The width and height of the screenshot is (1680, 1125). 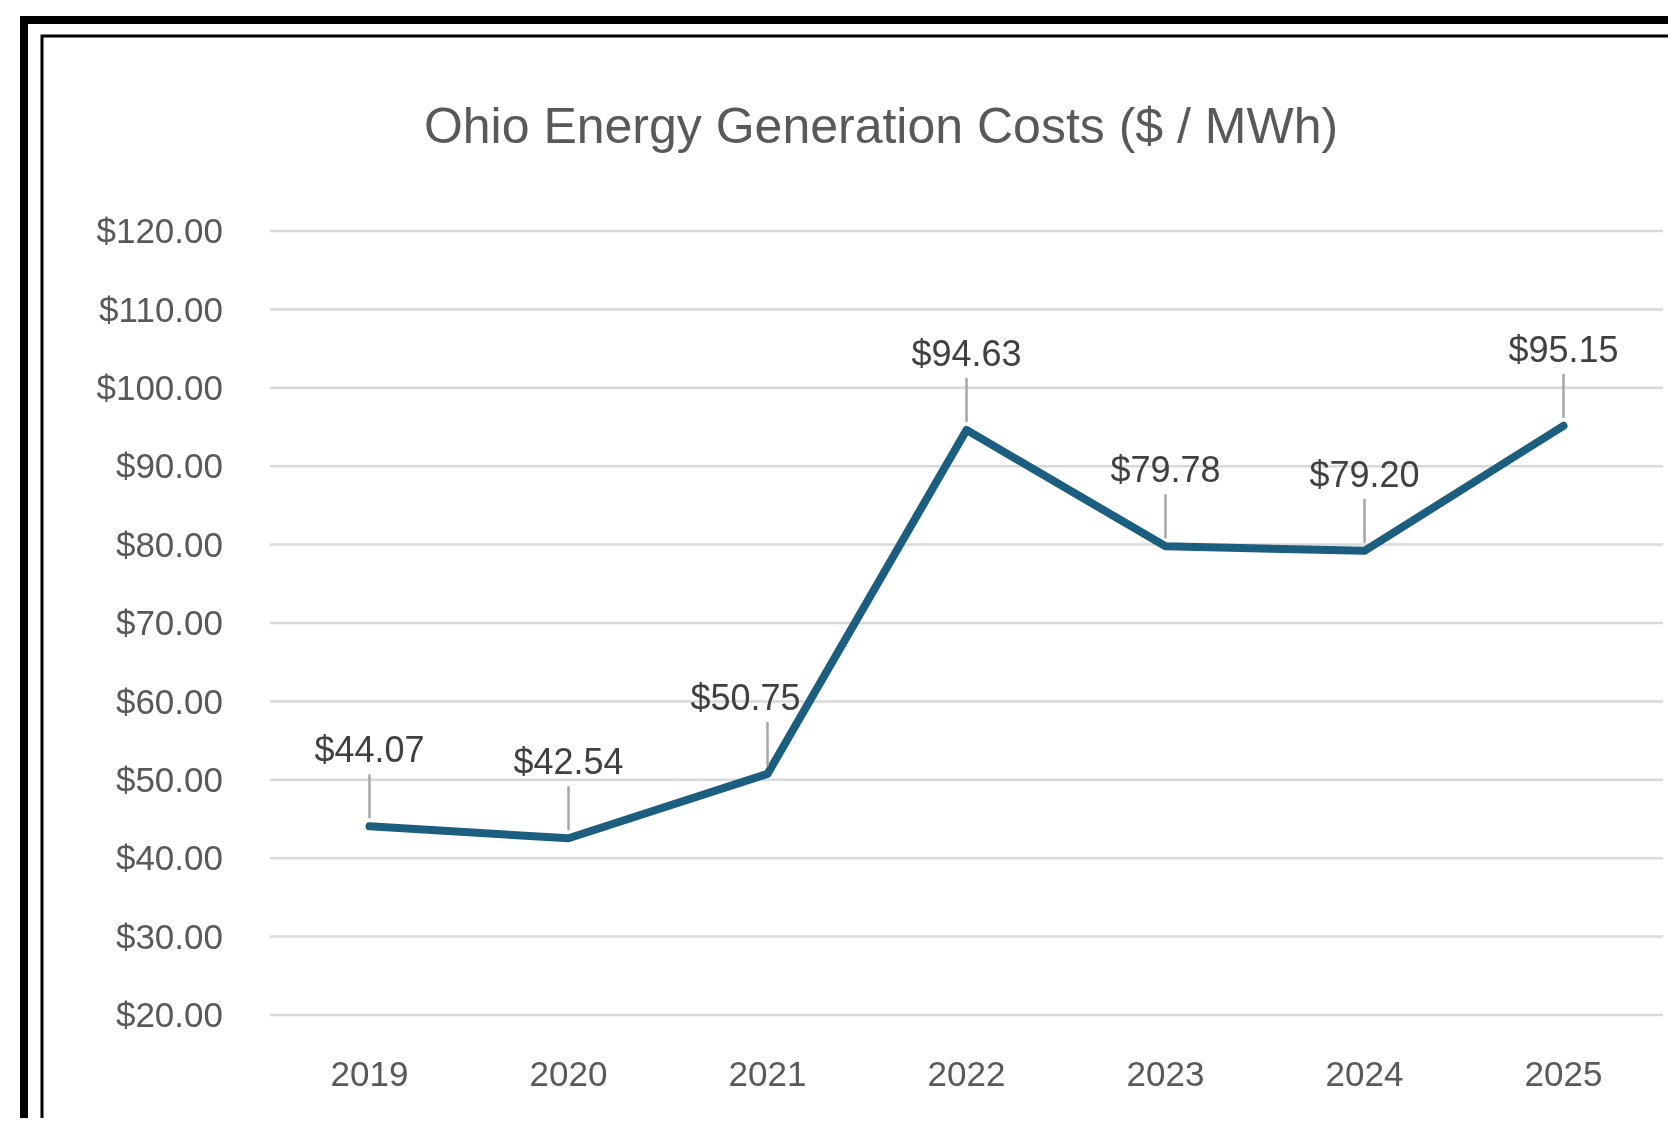 What do you see at coordinates (767, 1073) in the screenshot?
I see `x-tick-label: 2021` at bounding box center [767, 1073].